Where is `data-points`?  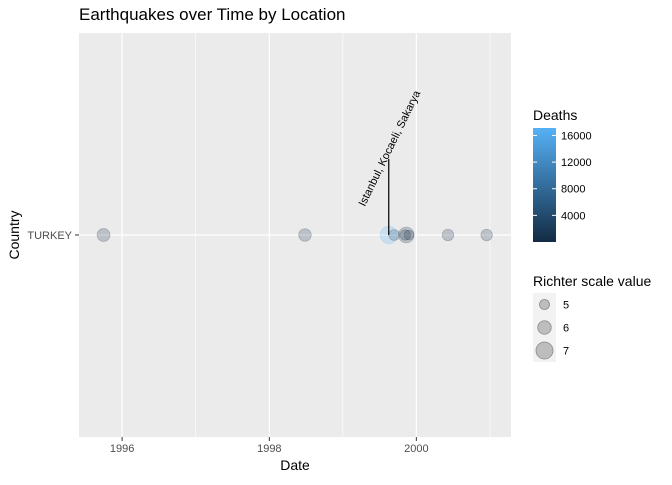
data-points is located at coordinates (294, 235).